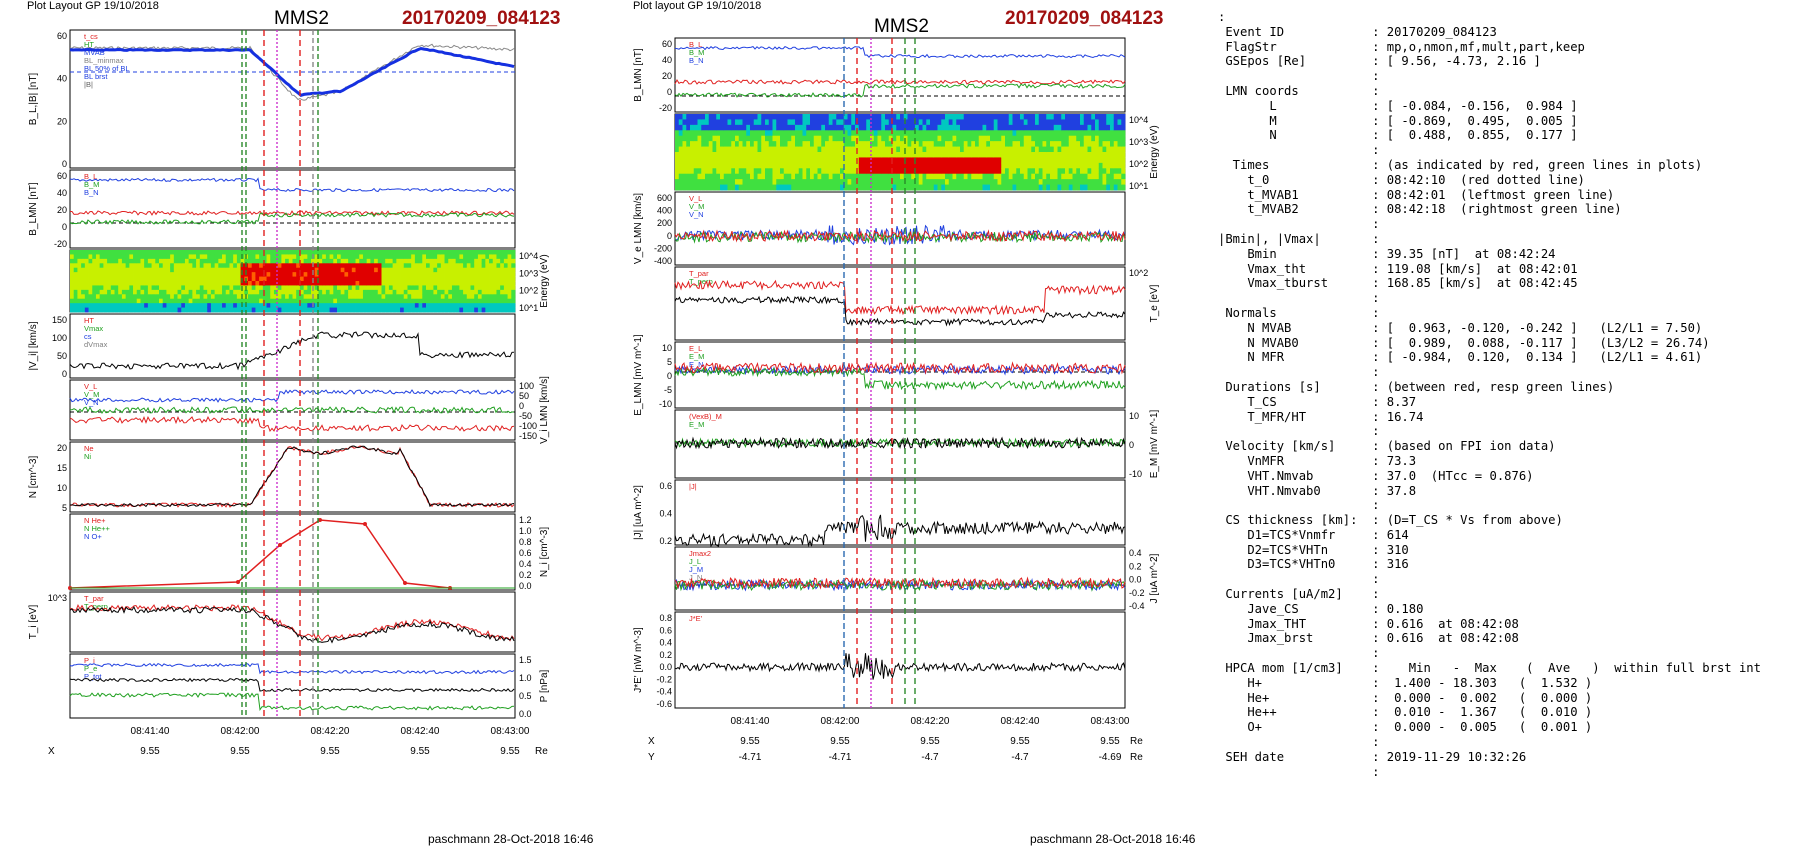 This screenshot has height=846, width=1804. Describe the element at coordinates (668, 390) in the screenshot. I see `panel-tick-label: -5` at that location.